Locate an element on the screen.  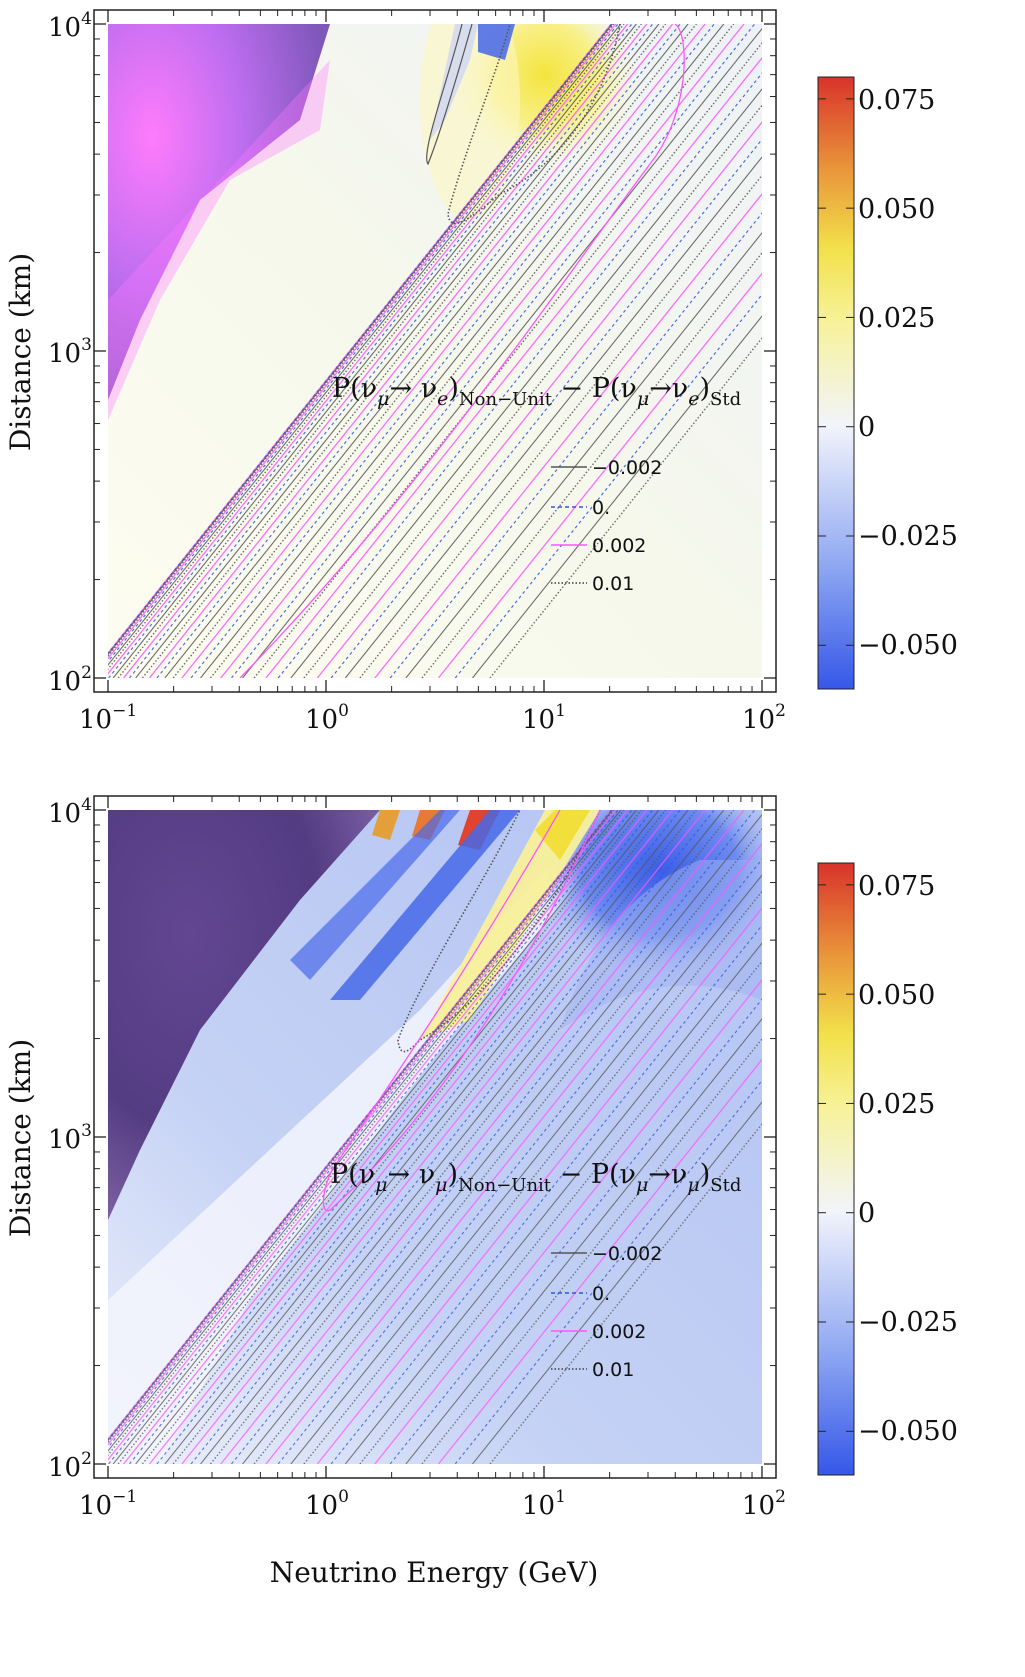
panel-1-xtick-label-0.1: 10⁻¹ is located at coordinates (108, 718).